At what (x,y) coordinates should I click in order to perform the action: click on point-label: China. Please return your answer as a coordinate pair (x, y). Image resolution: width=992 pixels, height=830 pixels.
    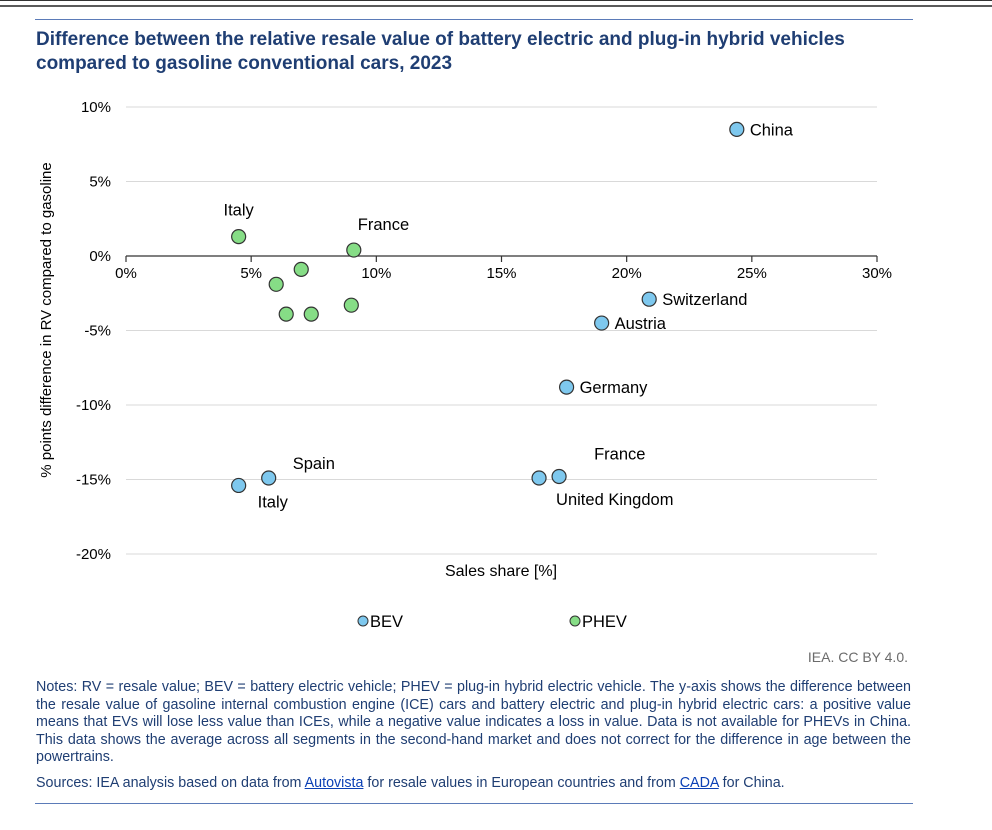
    Looking at the image, I should click on (772, 130).